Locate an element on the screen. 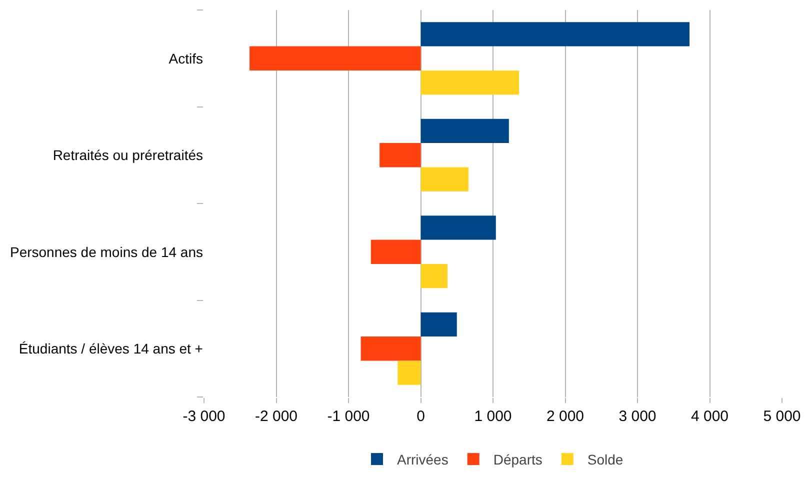  x-tick-label: -3 000 is located at coordinates (204, 416).